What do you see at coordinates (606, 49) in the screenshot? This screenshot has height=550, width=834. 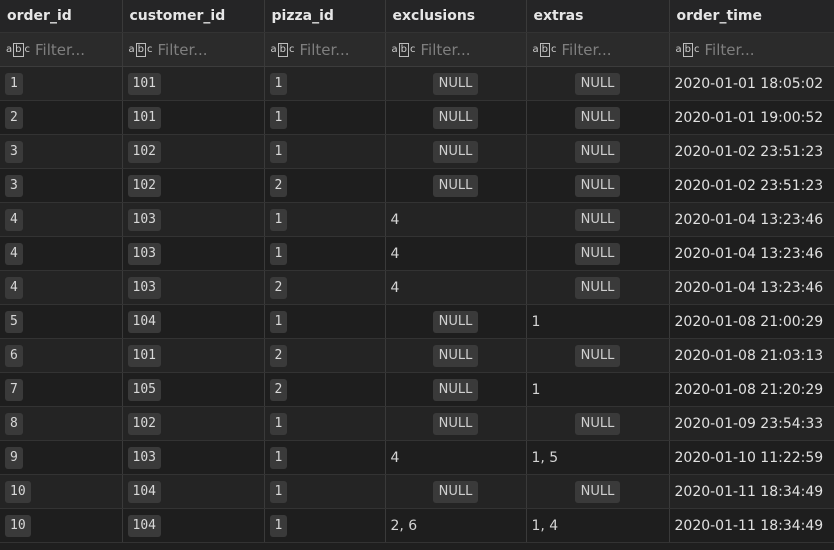 I see `filter-input-extras` at bounding box center [606, 49].